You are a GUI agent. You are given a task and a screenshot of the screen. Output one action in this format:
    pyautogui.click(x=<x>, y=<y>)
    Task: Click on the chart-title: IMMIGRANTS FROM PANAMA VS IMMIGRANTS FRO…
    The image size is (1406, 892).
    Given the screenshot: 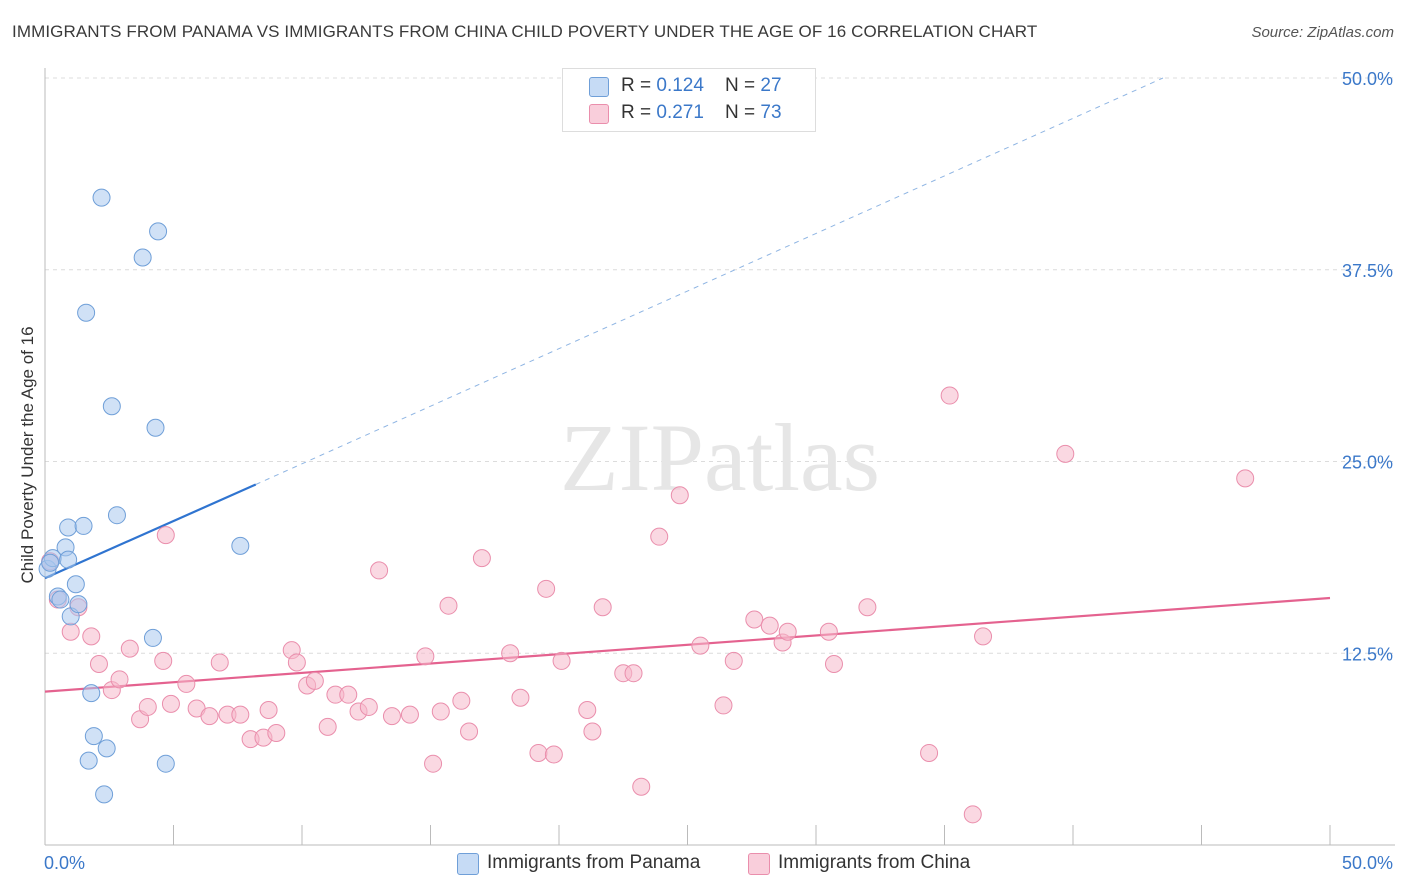 What is the action you would take?
    pyautogui.click(x=525, y=31)
    